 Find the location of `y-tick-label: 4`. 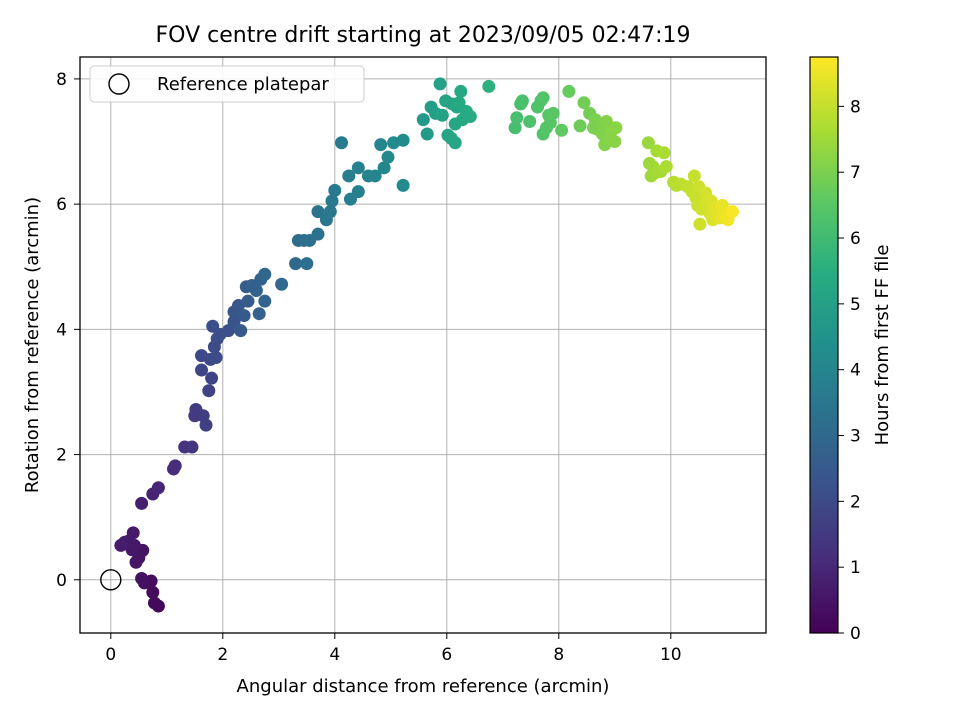

y-tick-label: 4 is located at coordinates (61, 330).